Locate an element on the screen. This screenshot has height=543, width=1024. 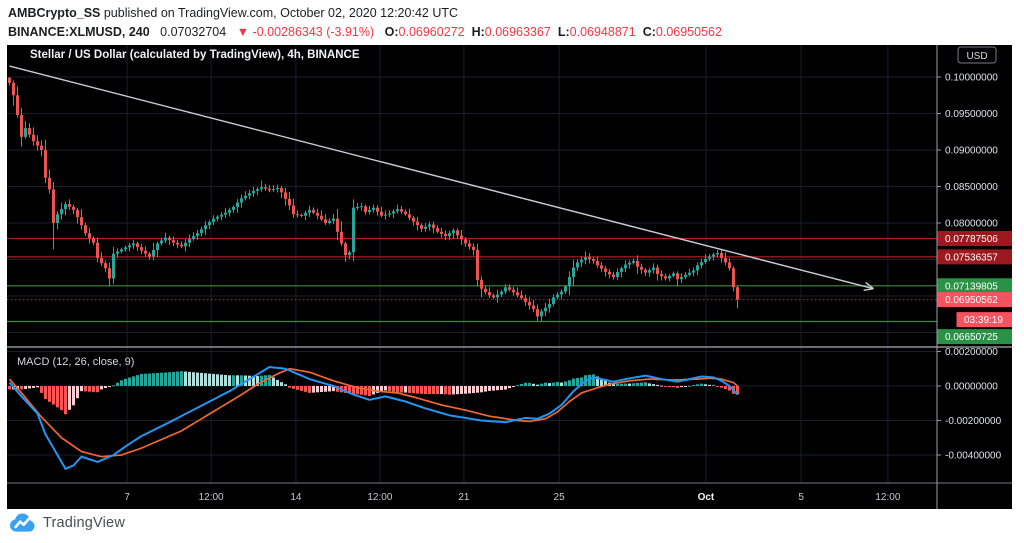
time-axis-label: Oct is located at coordinates (706, 497).